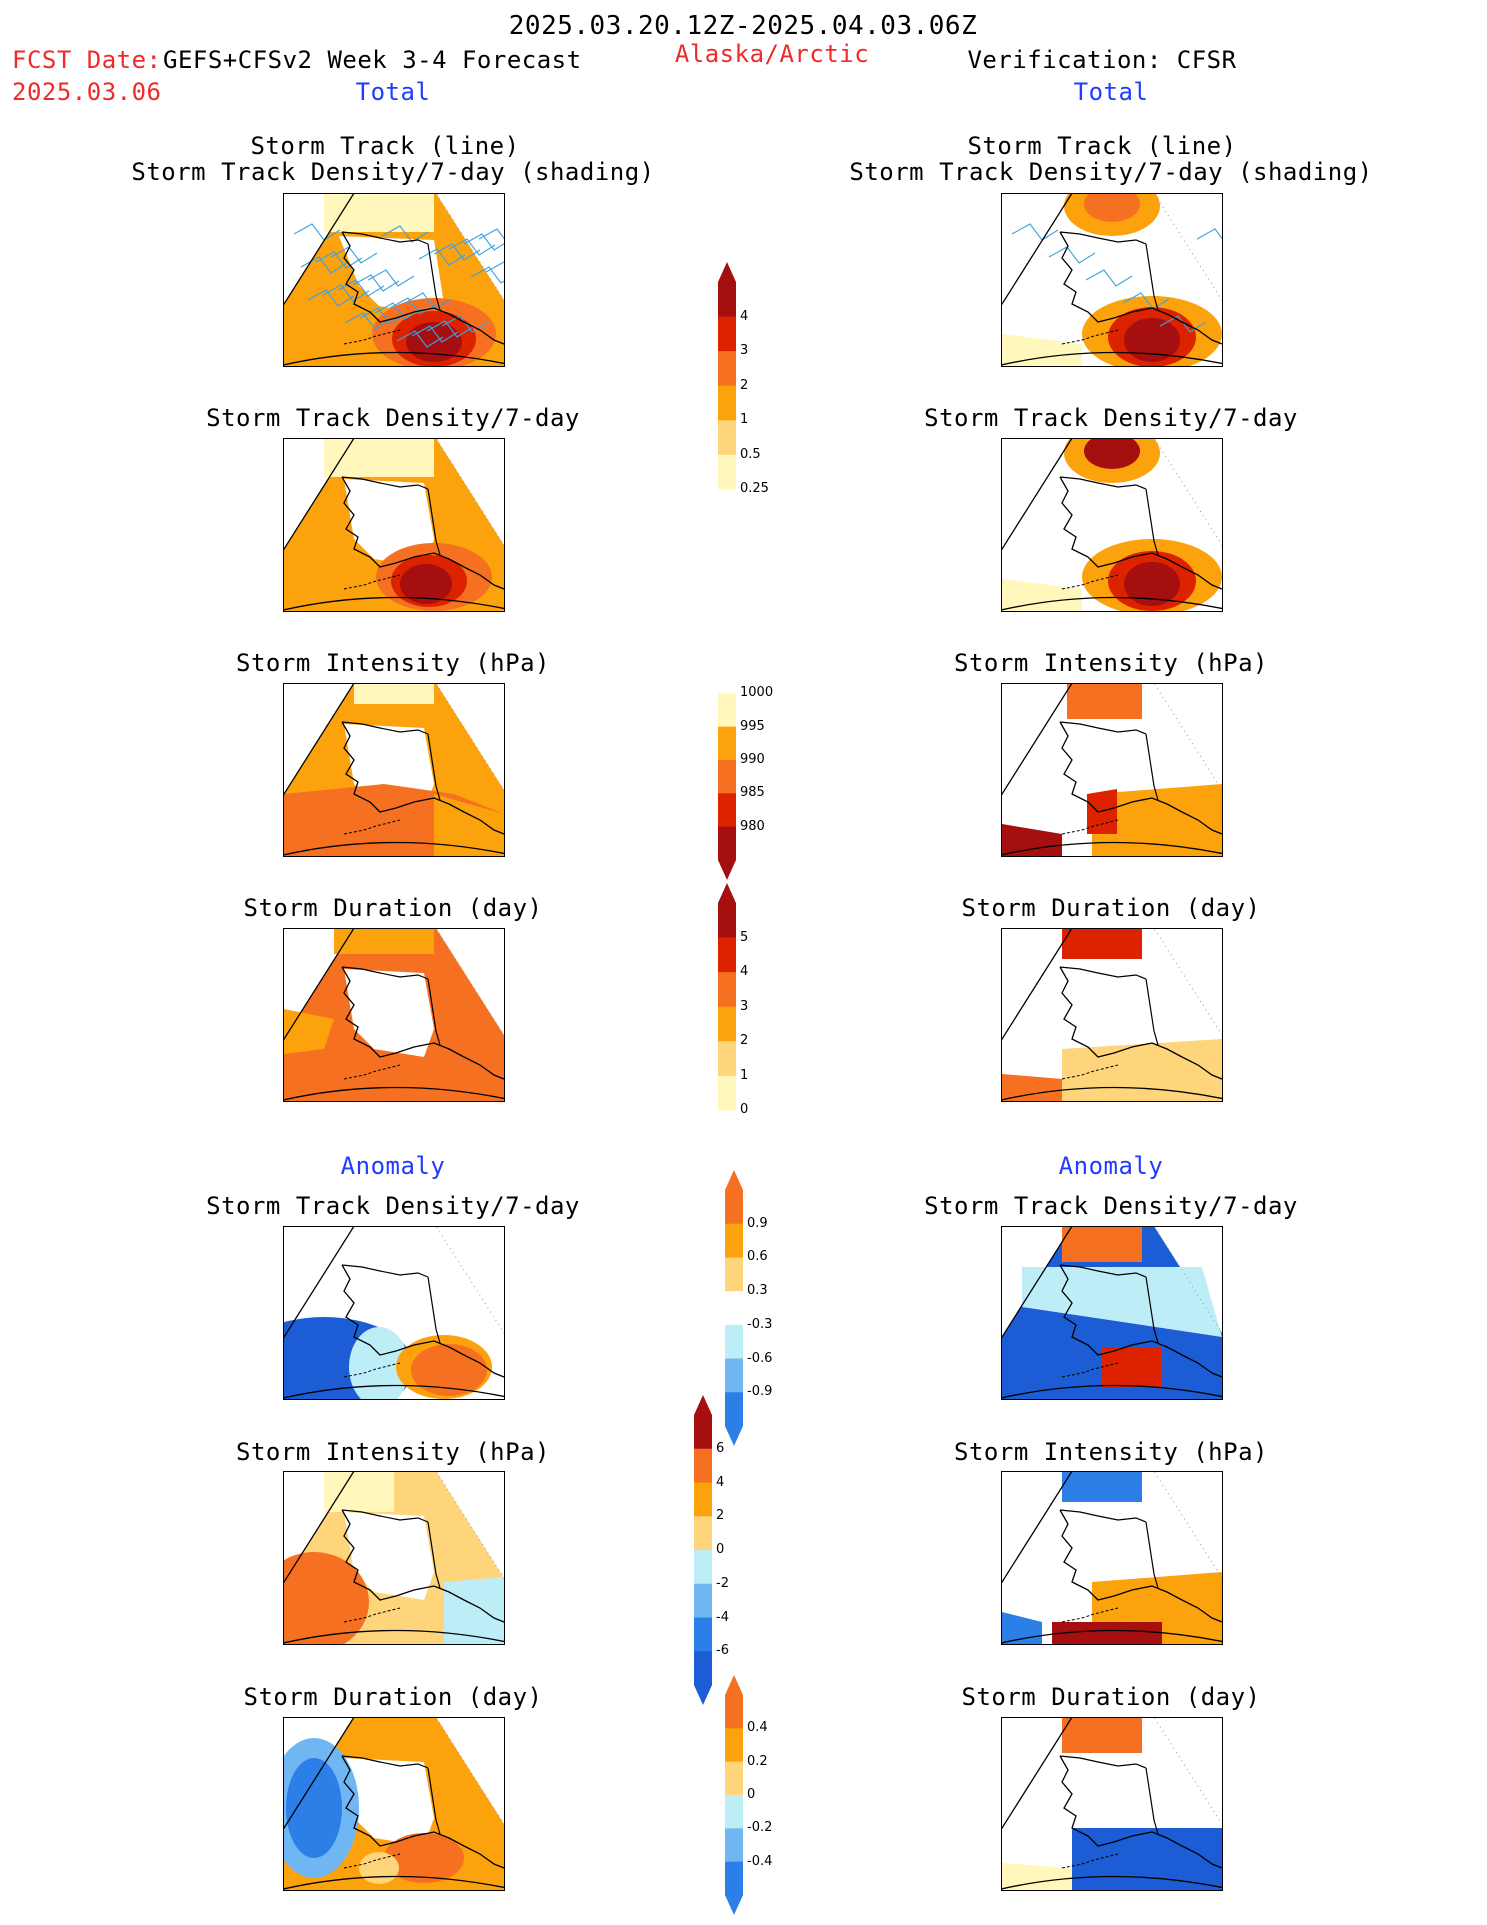 This screenshot has width=1487, height=1925. I want to click on colorbar-tick-label: -0.6, so click(760, 1358).